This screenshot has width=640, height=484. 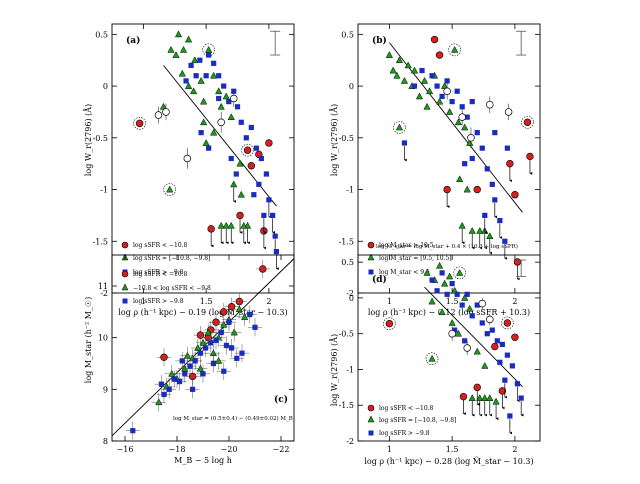 What do you see at coordinates (351, 298) in the screenshot?
I see `y-tick-label: 0` at bounding box center [351, 298].